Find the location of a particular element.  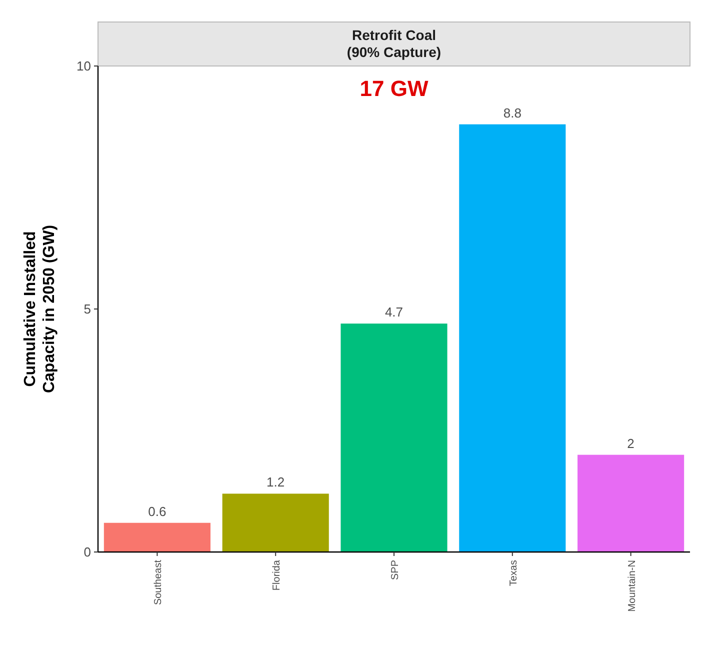

x-tick-label: Florida is located at coordinates (277, 575).